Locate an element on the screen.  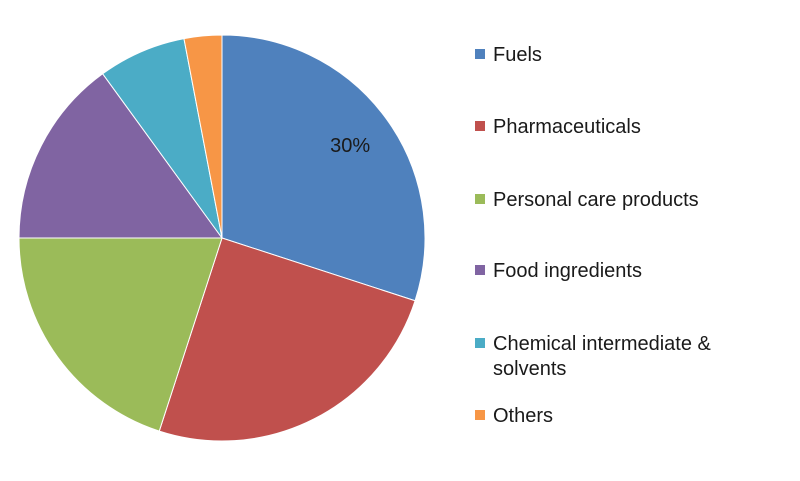
legend-item: Chemical intermediate & solvents is located at coordinates (619, 357).